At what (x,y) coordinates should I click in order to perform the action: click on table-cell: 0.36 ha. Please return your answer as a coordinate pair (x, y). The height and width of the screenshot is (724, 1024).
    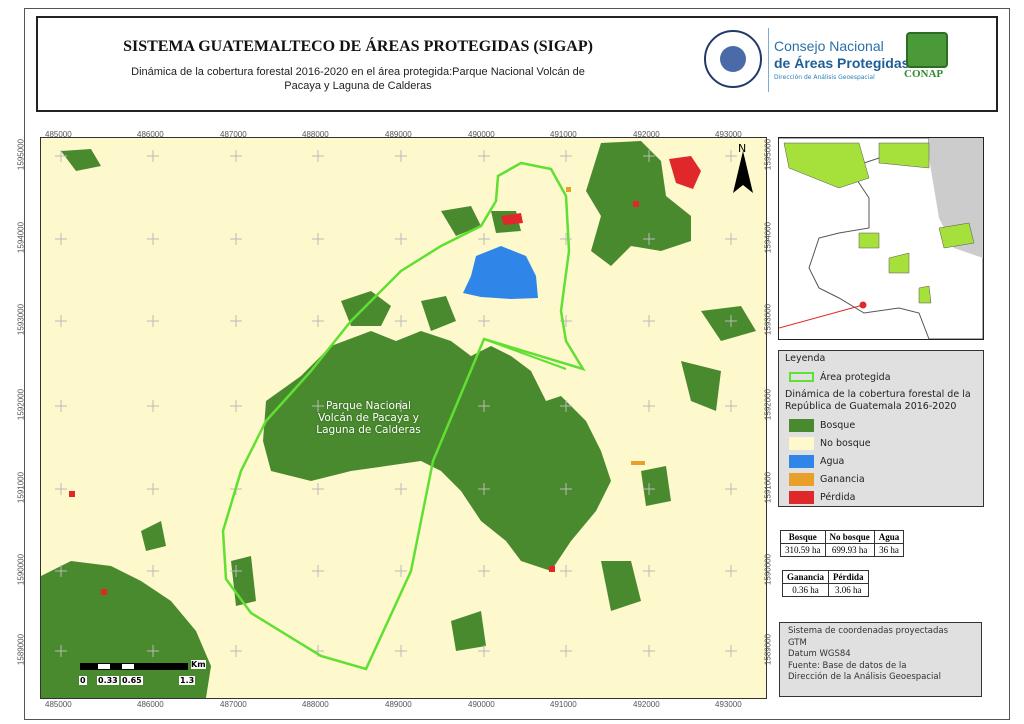
    Looking at the image, I should click on (805, 590).